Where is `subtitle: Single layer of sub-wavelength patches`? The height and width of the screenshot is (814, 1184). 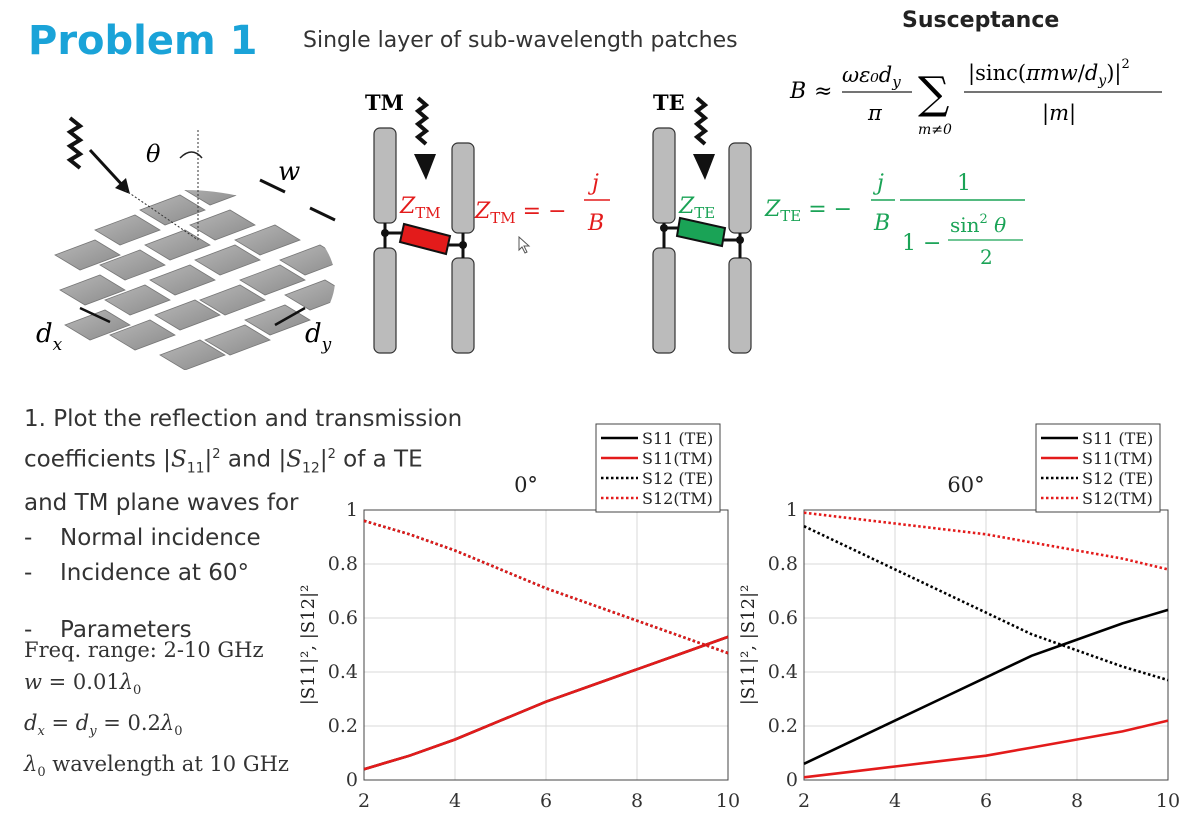 subtitle: Single layer of sub-wavelength patches is located at coordinates (520, 40).